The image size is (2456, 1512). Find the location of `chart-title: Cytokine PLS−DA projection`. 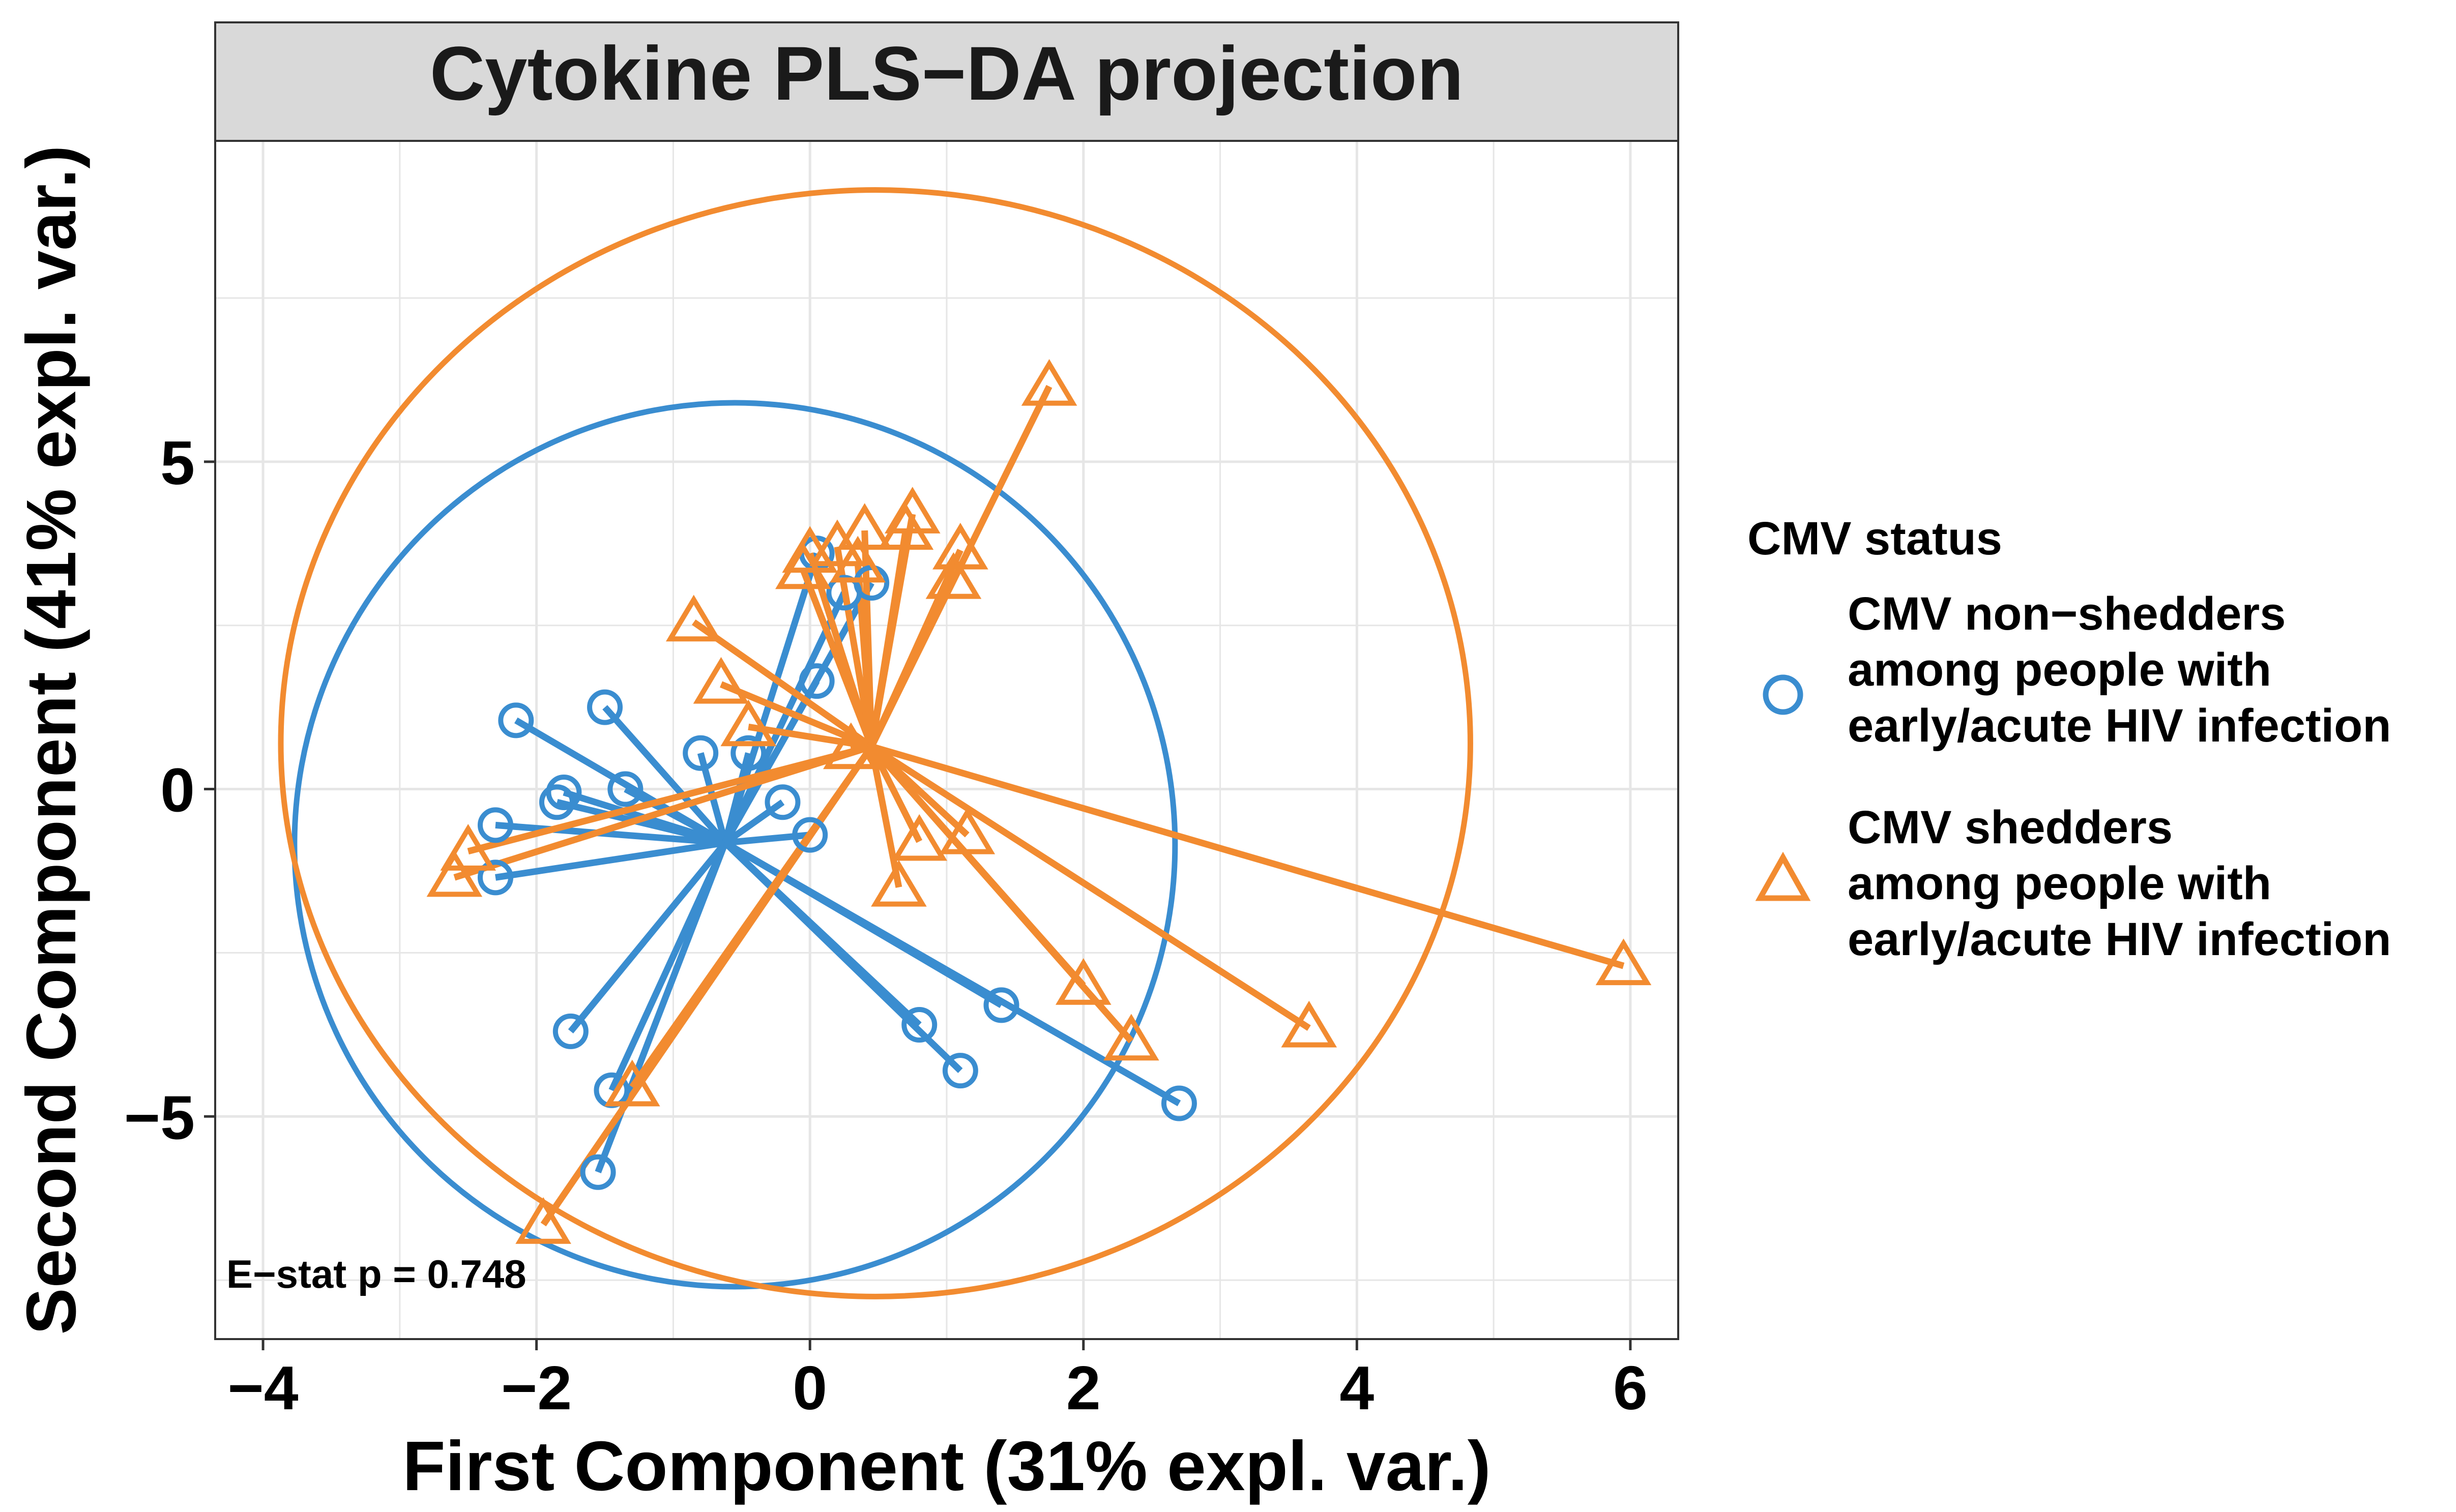

chart-title: Cytokine PLS−DA projection is located at coordinates (947, 73).